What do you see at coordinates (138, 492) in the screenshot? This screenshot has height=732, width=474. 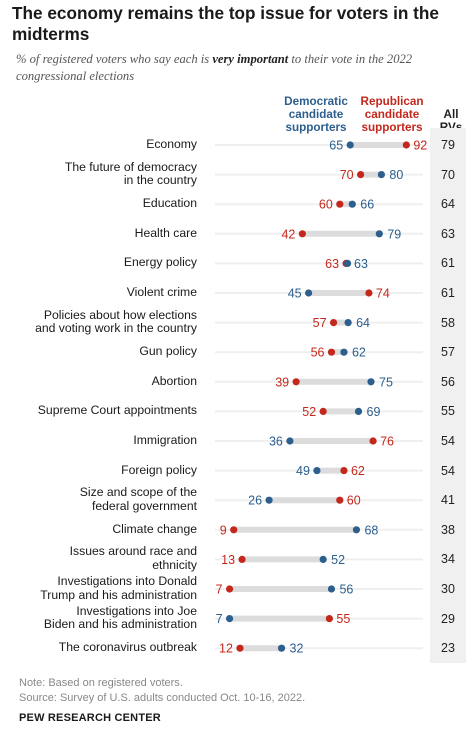 I see `row-label-line: Size and scope of the` at bounding box center [138, 492].